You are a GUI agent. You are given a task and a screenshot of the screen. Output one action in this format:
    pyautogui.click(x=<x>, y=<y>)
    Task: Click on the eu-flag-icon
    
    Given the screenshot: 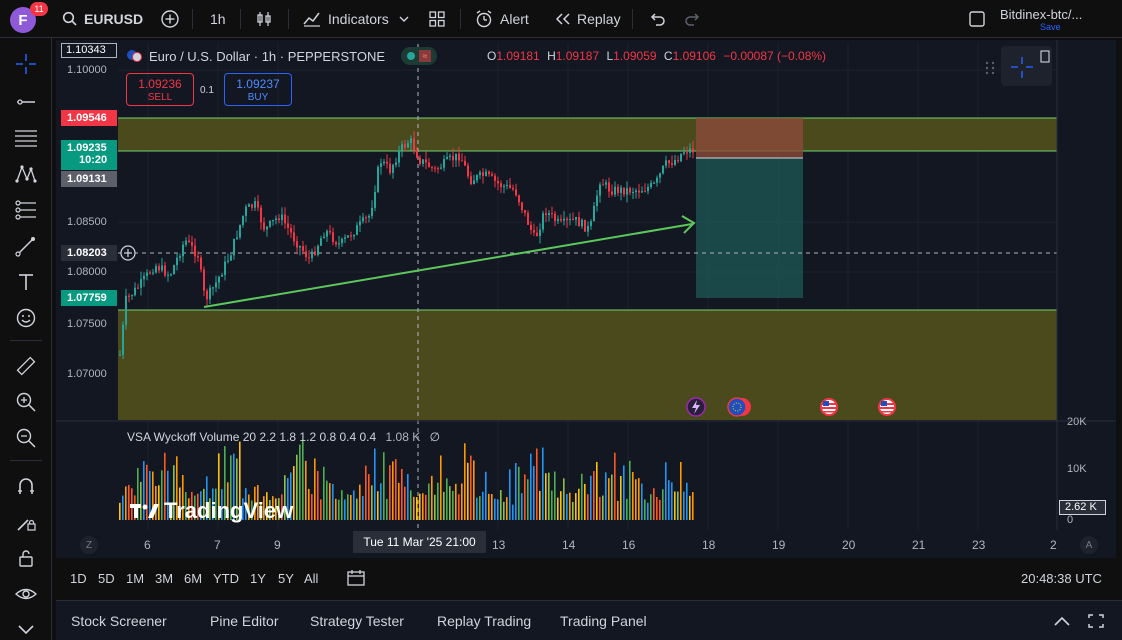 What is the action you would take?
    pyautogui.click(x=739, y=407)
    